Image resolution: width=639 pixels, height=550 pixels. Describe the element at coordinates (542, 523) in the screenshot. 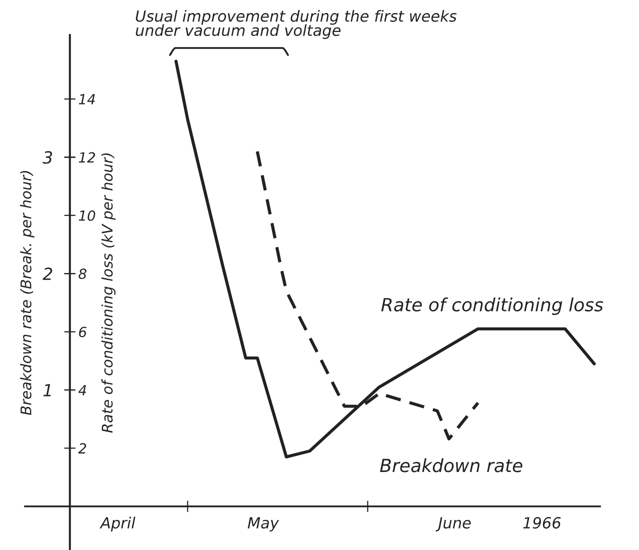

I see `x-tick-label: 1966` at that location.